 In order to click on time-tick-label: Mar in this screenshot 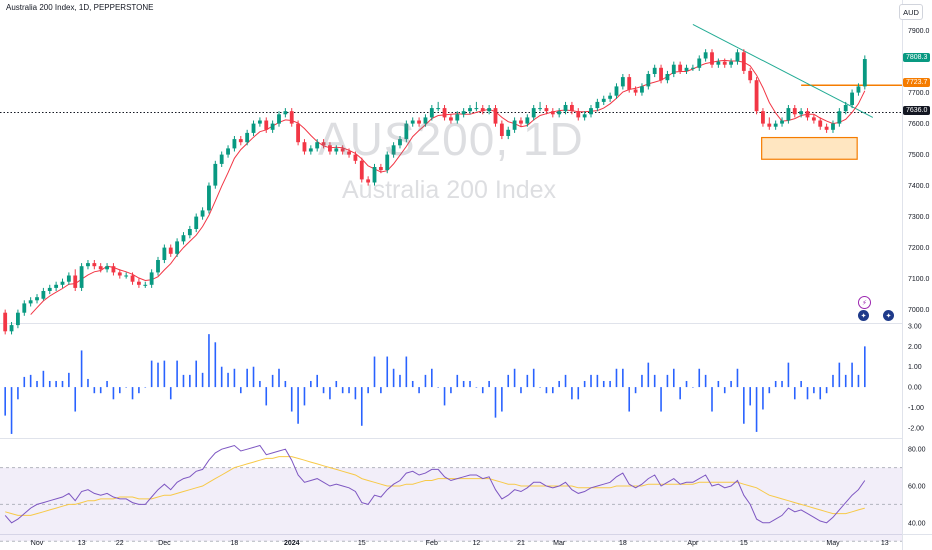, I will do `click(559, 543)`.